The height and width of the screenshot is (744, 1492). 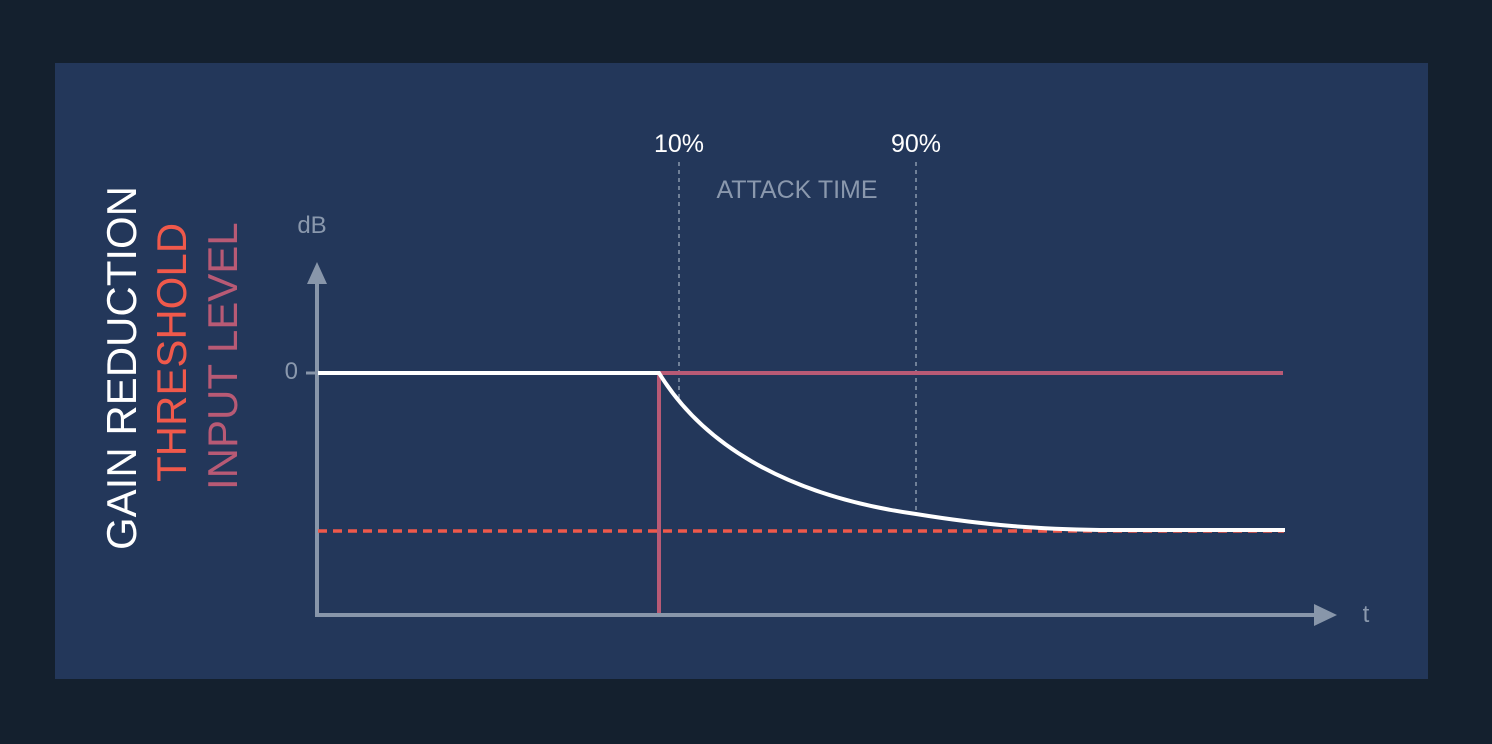 I want to click on marker-10-label: 10%, so click(x=679, y=144).